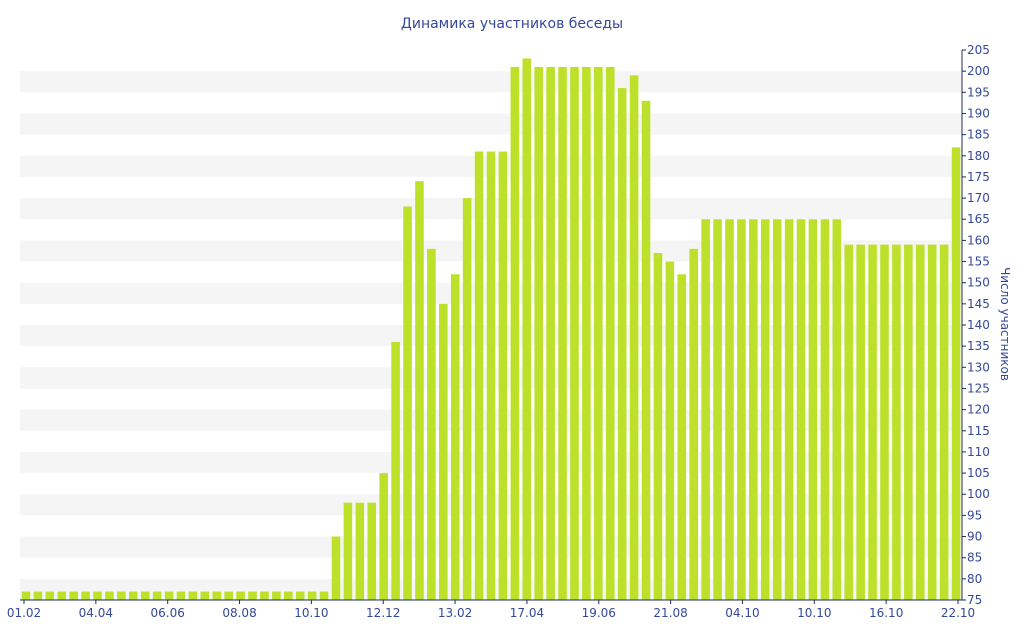 This screenshot has width=1024, height=640. I want to click on x-tick-label: 13.02, so click(455, 613).